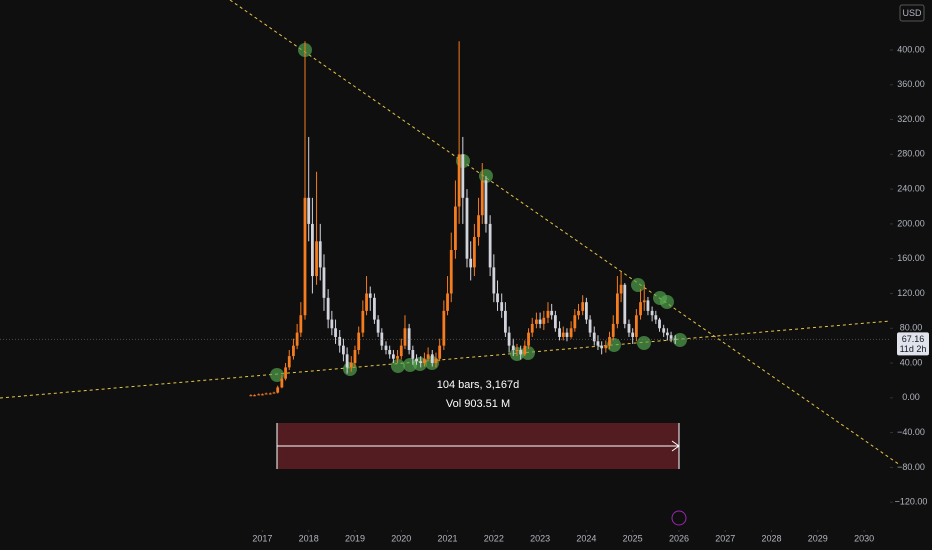 The image size is (932, 550). What do you see at coordinates (478, 385) in the screenshot?
I see `measure-bars: 104 bars, 3,167d` at bounding box center [478, 385].